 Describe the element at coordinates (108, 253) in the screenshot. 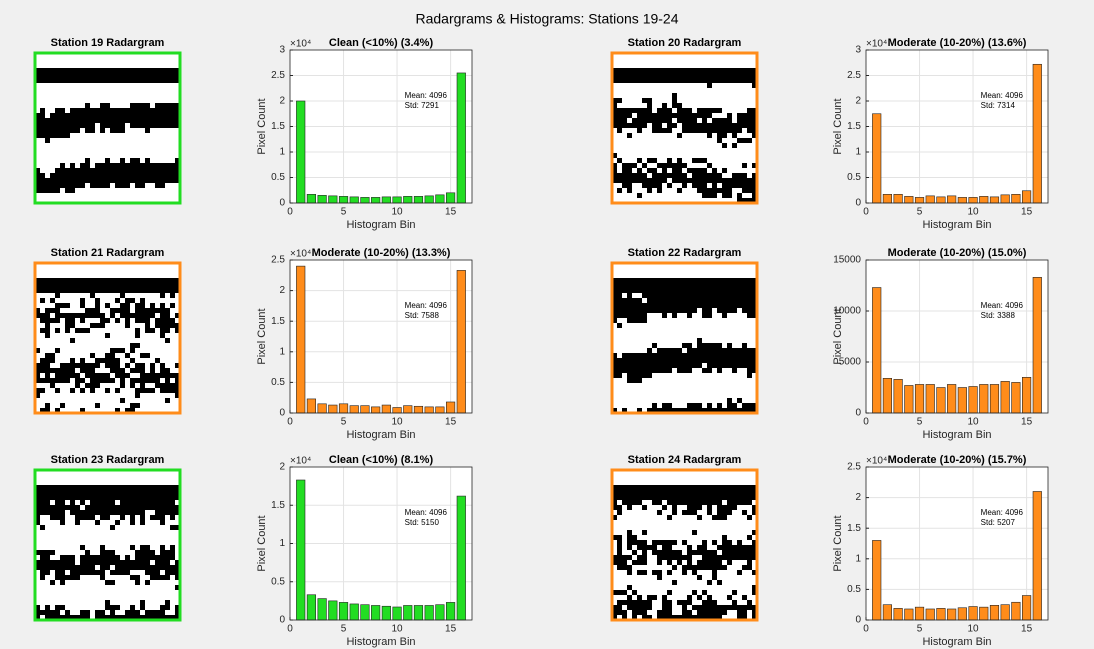

I see `radargram-title: Station 21 Radargram` at that location.